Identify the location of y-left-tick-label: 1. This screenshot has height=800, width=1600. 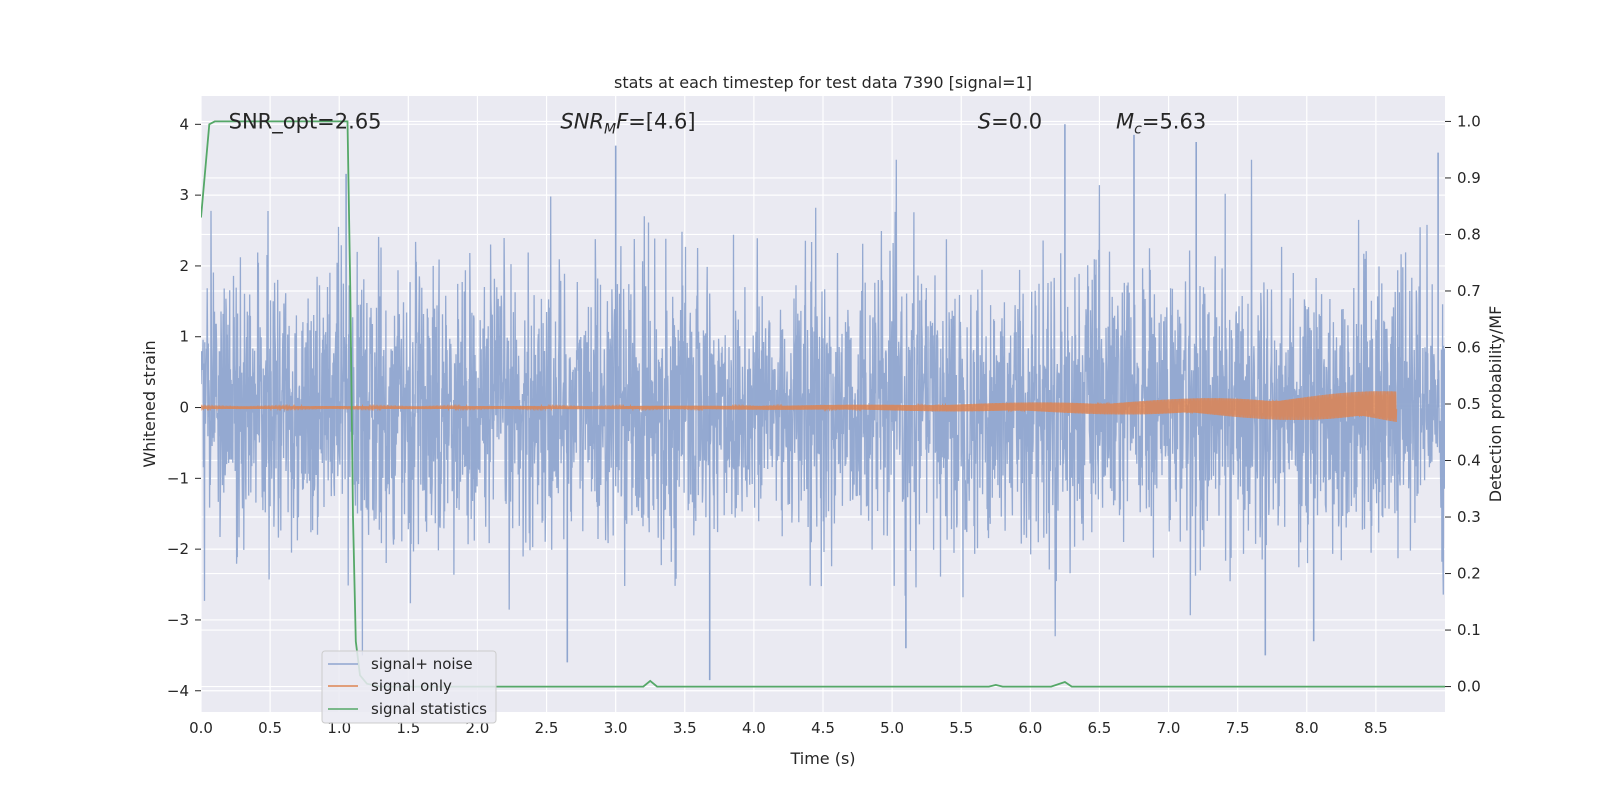
(184, 337).